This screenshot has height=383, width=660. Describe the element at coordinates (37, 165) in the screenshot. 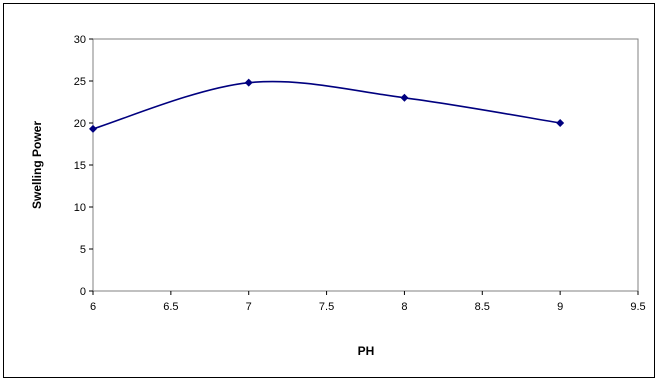

I see `y-axis-title: Swelling Power` at that location.